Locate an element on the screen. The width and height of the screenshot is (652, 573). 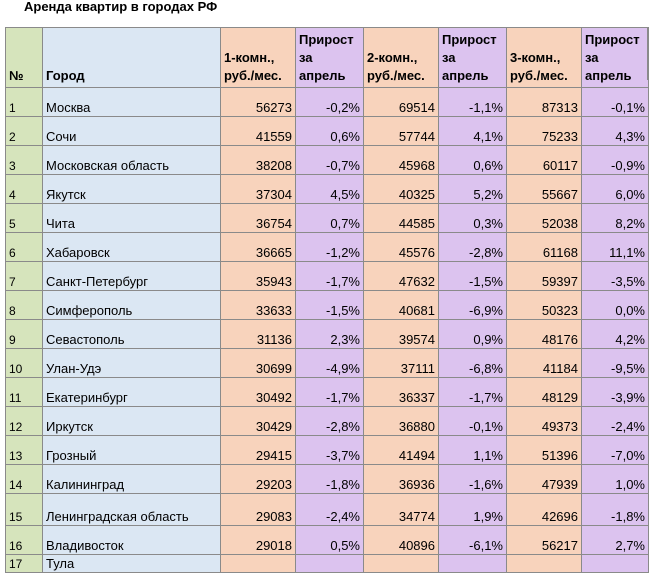
city-name: Екатеринбург is located at coordinates (131, 392).